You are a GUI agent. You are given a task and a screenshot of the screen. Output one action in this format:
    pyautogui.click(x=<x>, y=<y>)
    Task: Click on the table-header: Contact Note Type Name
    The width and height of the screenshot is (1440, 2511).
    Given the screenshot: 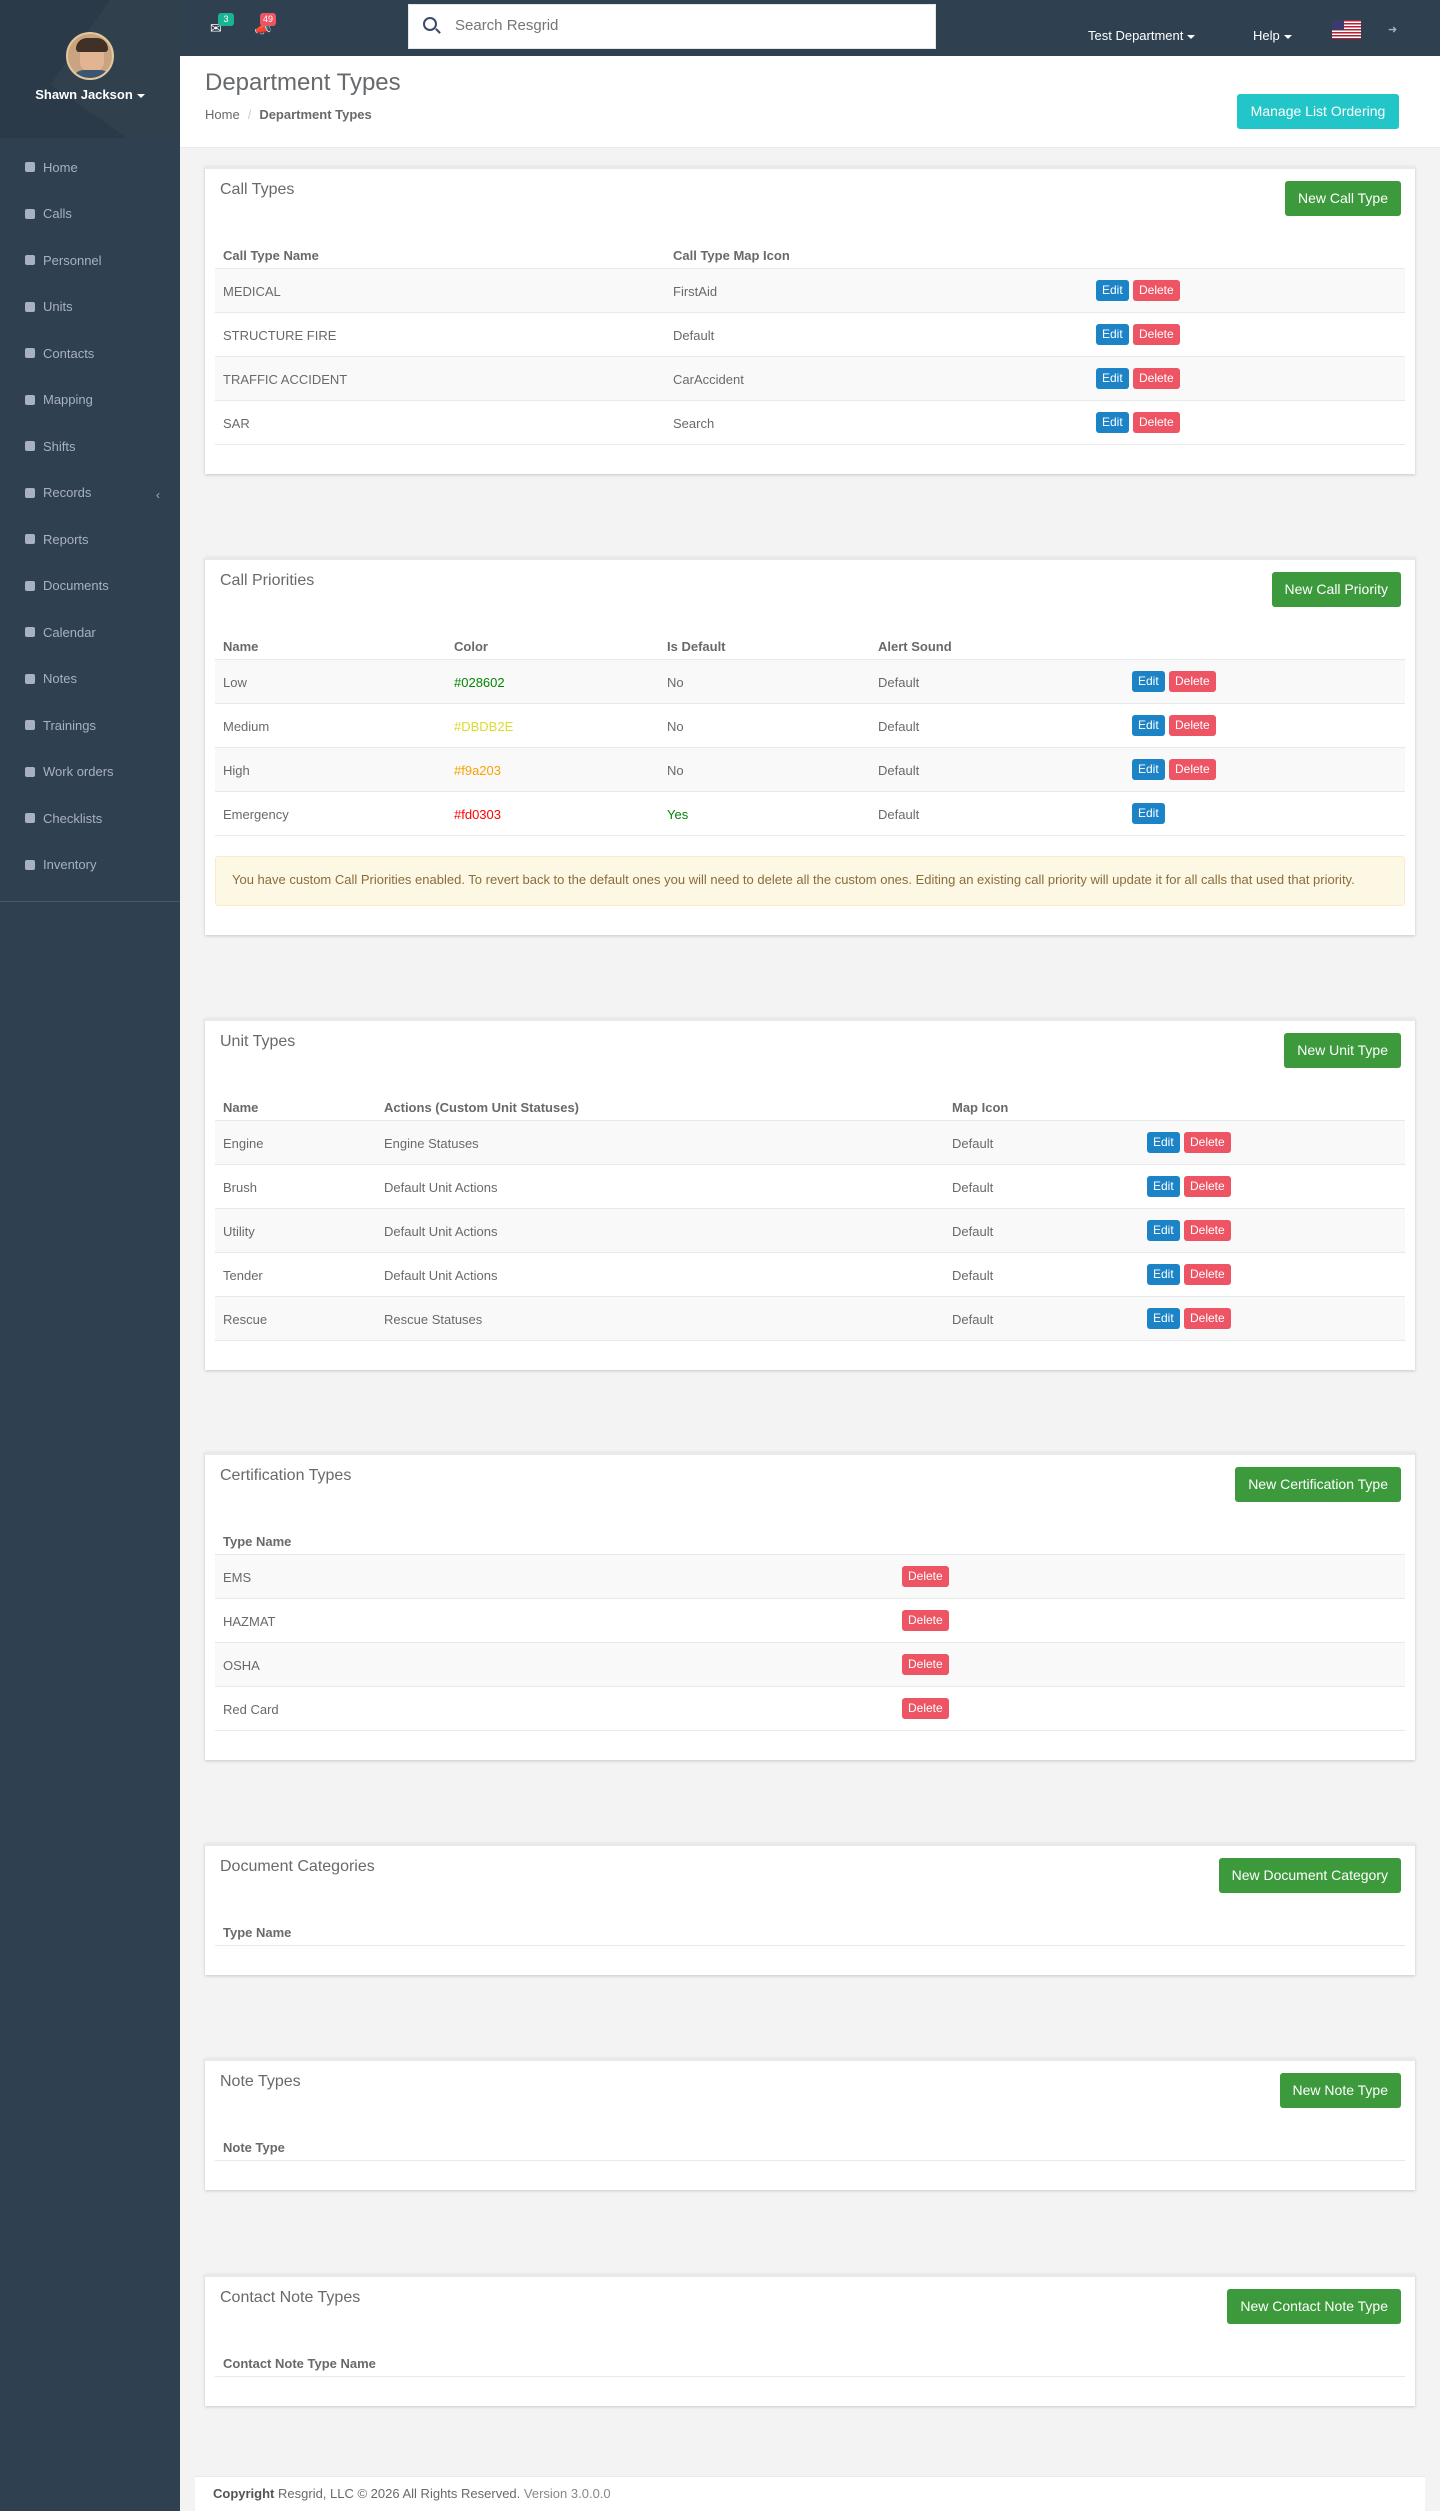 What is the action you would take?
    pyautogui.click(x=810, y=2360)
    